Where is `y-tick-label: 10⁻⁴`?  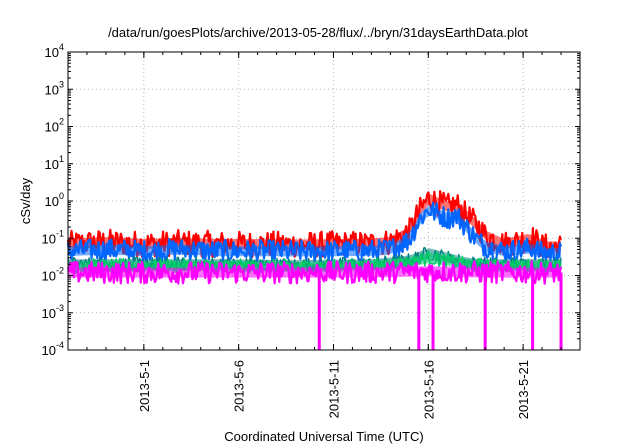
y-tick-label: 10⁻⁴ is located at coordinates (53, 349).